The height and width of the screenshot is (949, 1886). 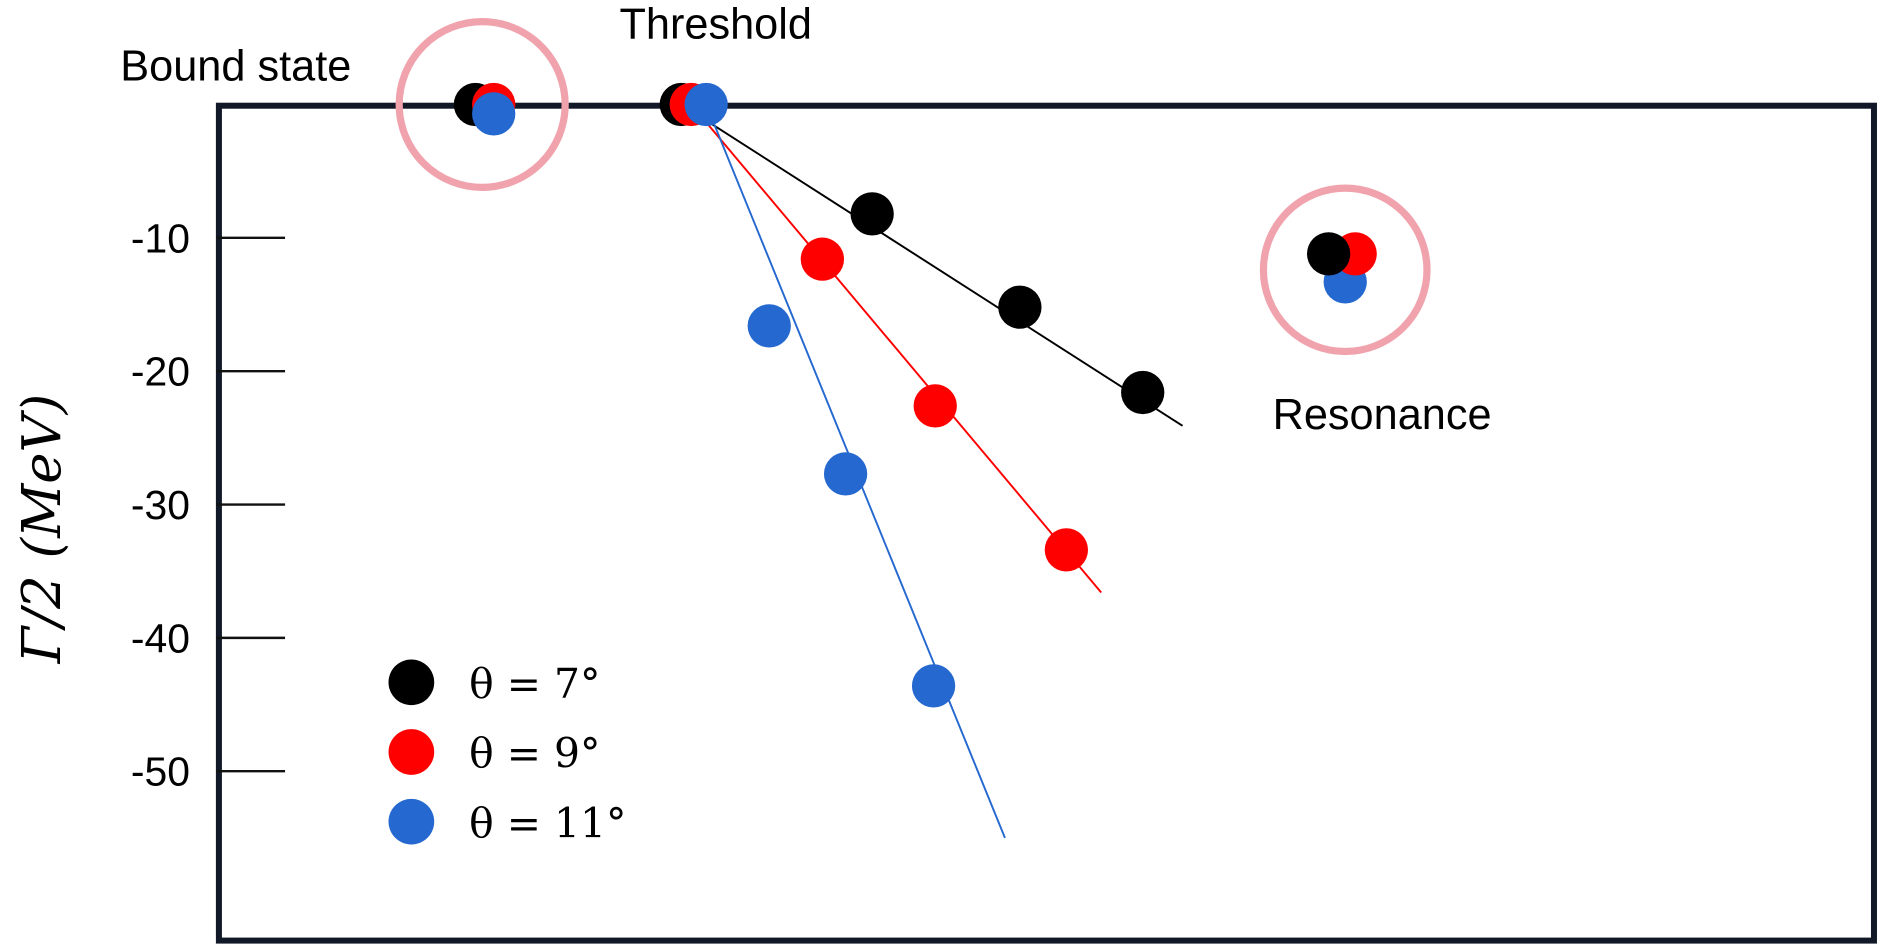 I want to click on y-tick-label: -50, so click(x=160, y=772).